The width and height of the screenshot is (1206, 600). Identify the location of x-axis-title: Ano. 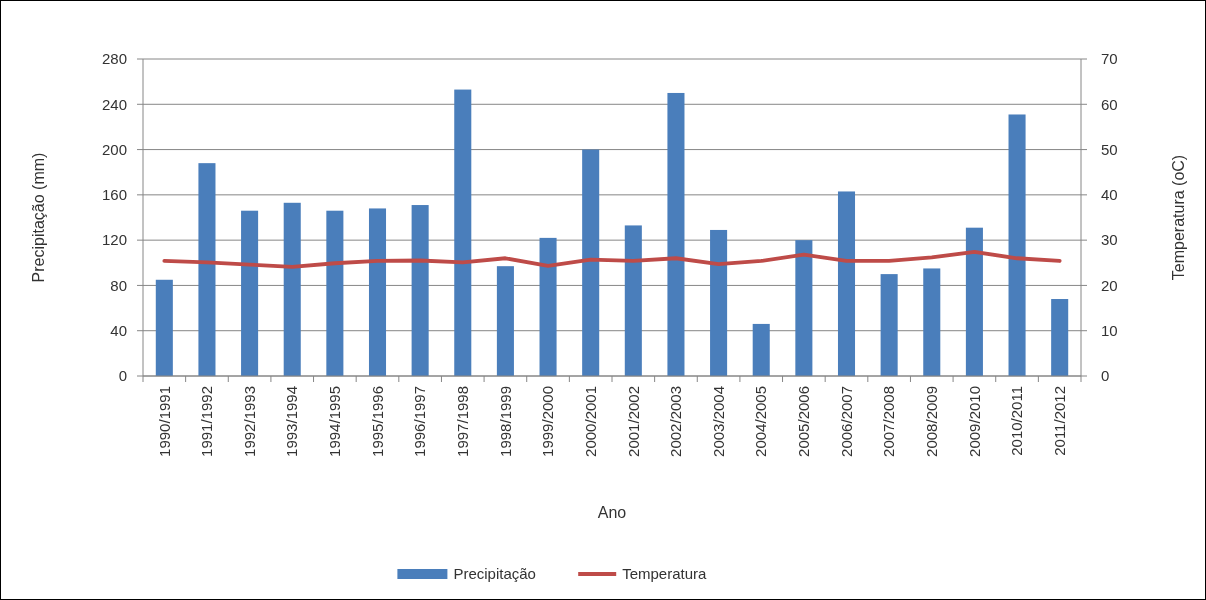
(612, 512).